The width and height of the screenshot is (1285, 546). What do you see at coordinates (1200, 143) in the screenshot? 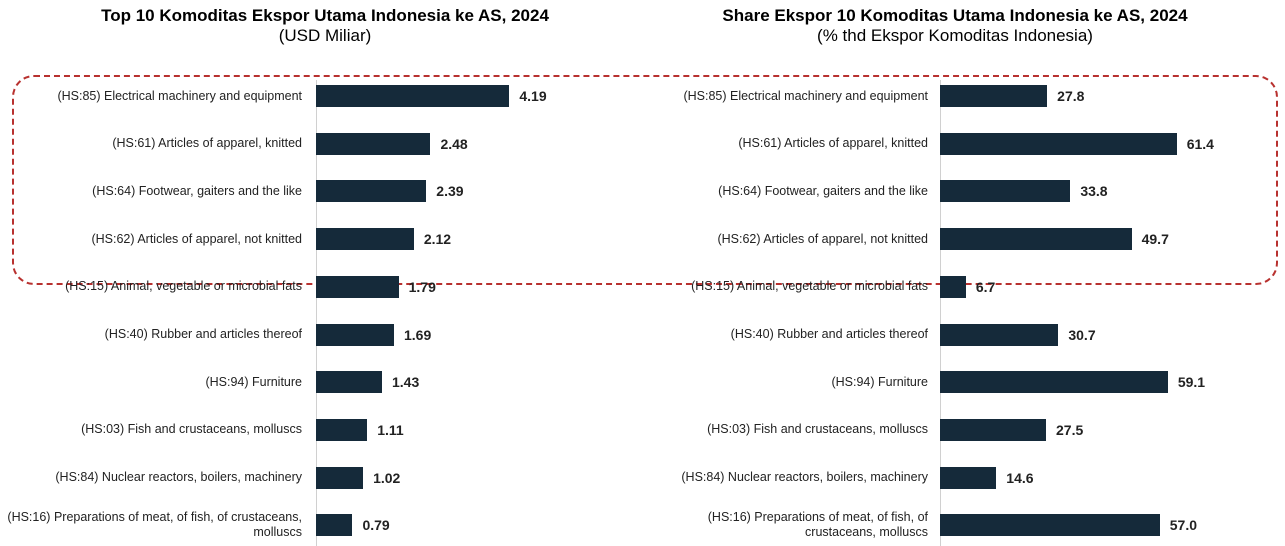
I see `value-label: 61.4` at bounding box center [1200, 143].